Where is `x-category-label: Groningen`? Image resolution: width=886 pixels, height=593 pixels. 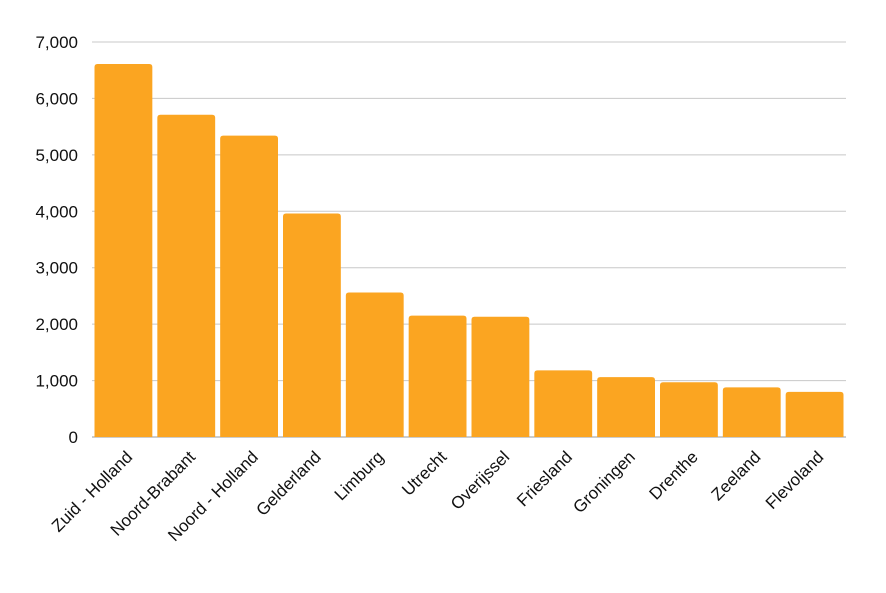
x-category-label: Groningen is located at coordinates (604, 482).